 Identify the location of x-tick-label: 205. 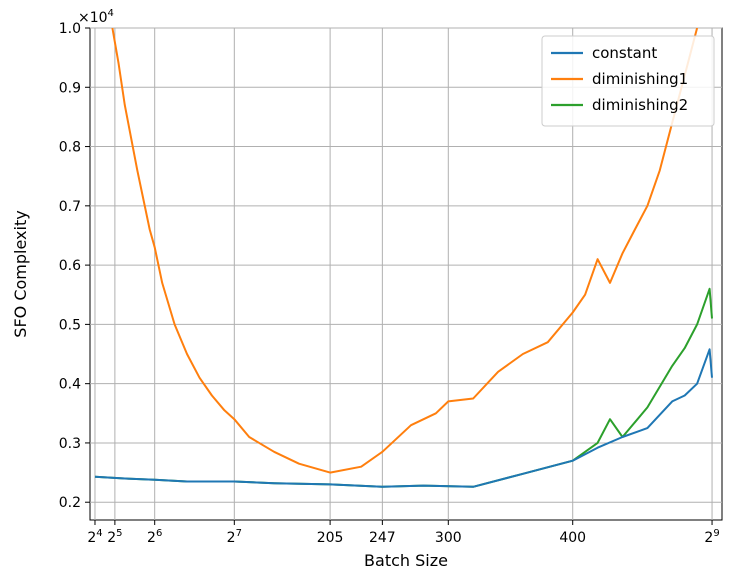
(330, 538).